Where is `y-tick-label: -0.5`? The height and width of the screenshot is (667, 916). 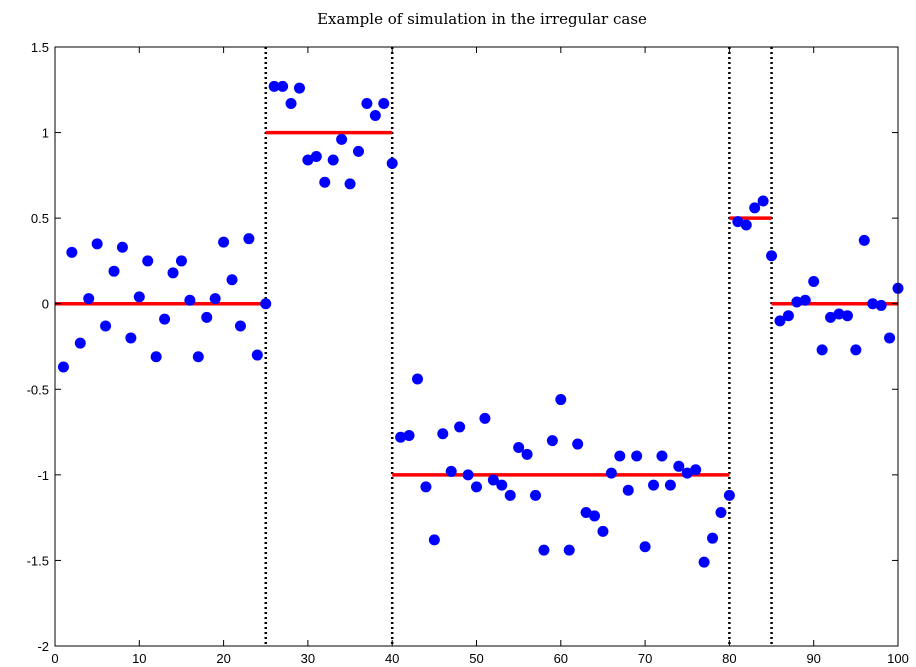
y-tick-label: -0.5 is located at coordinates (38, 389).